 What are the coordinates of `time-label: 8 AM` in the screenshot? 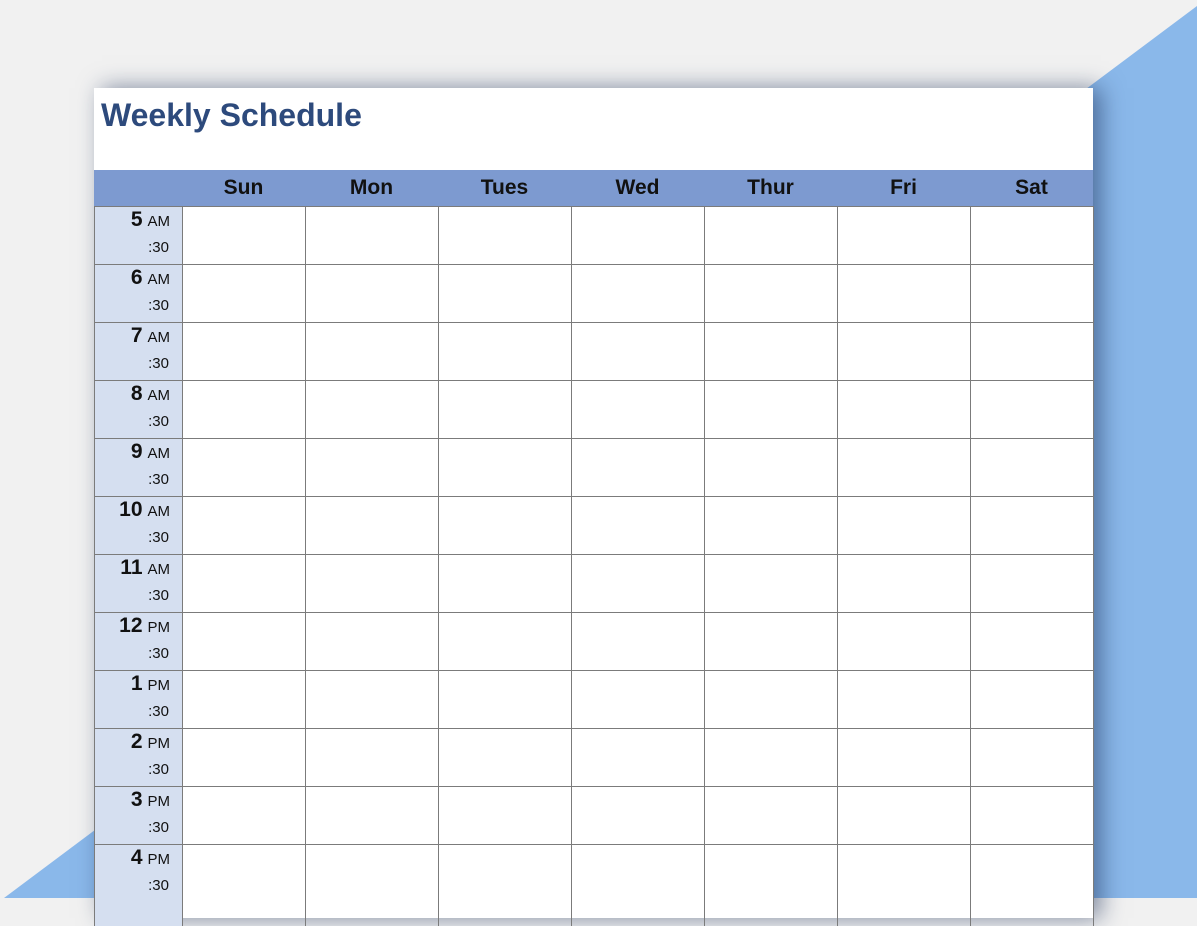 It's located at (132, 394).